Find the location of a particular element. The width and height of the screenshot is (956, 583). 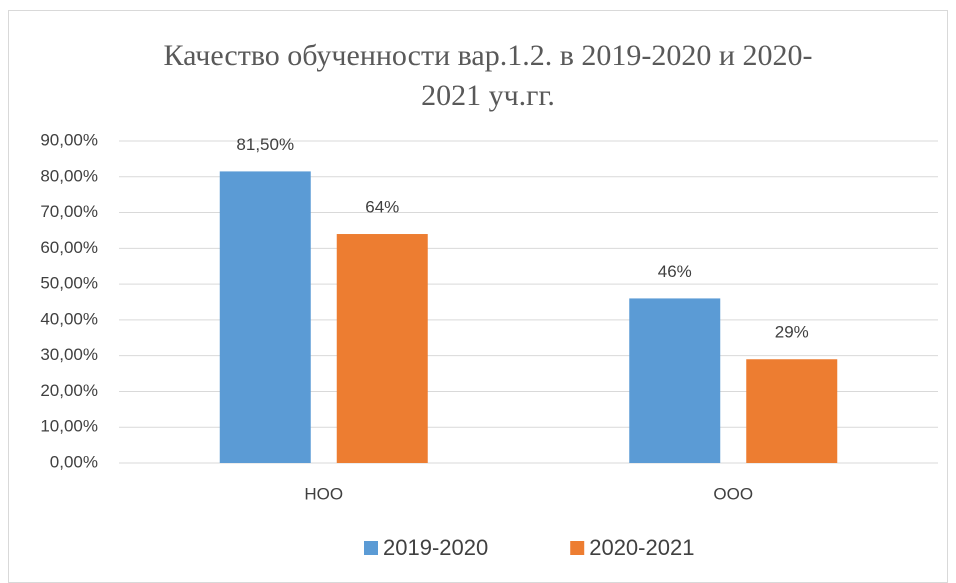

y-tick-label: 10,00% is located at coordinates (69, 426).